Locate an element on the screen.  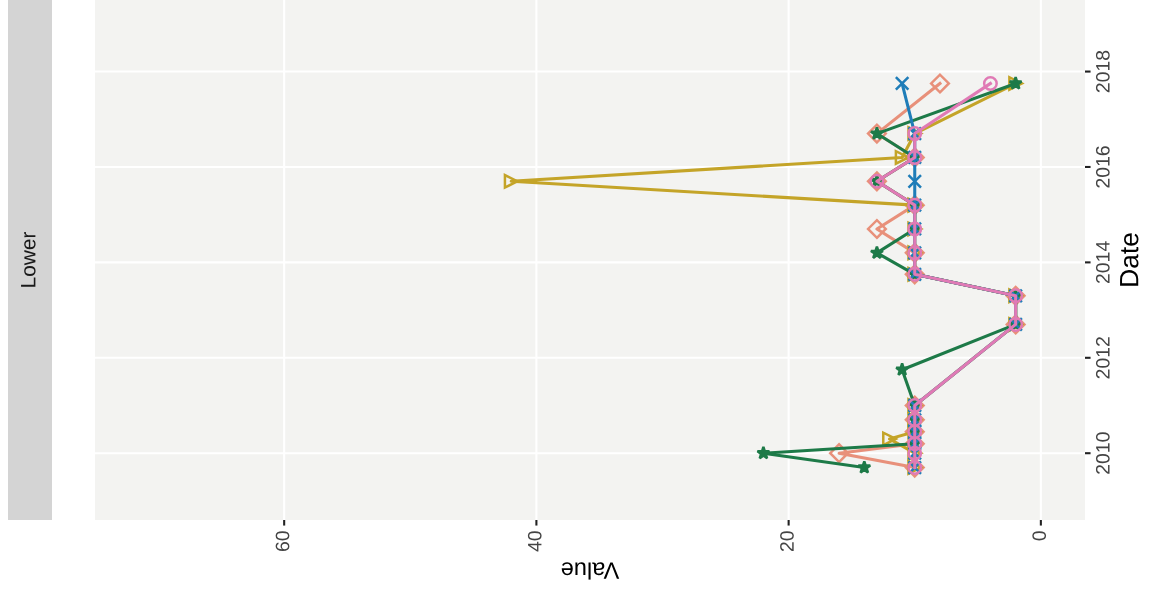
y-tick-label: 2018 is located at coordinates (1102, 71).